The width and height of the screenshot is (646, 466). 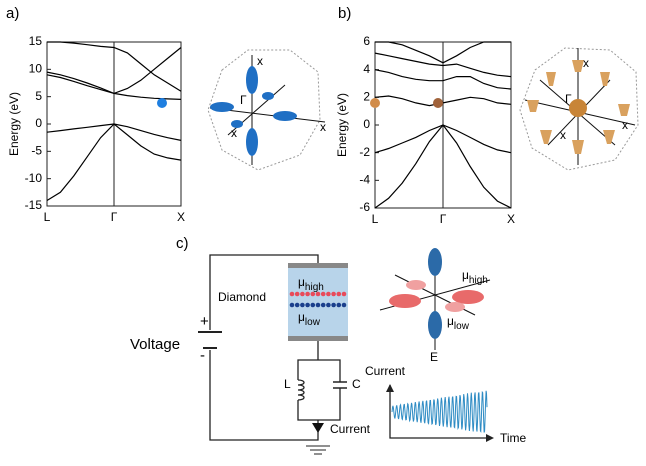 I want to click on y-tick-label: 6, so click(x=366, y=41).